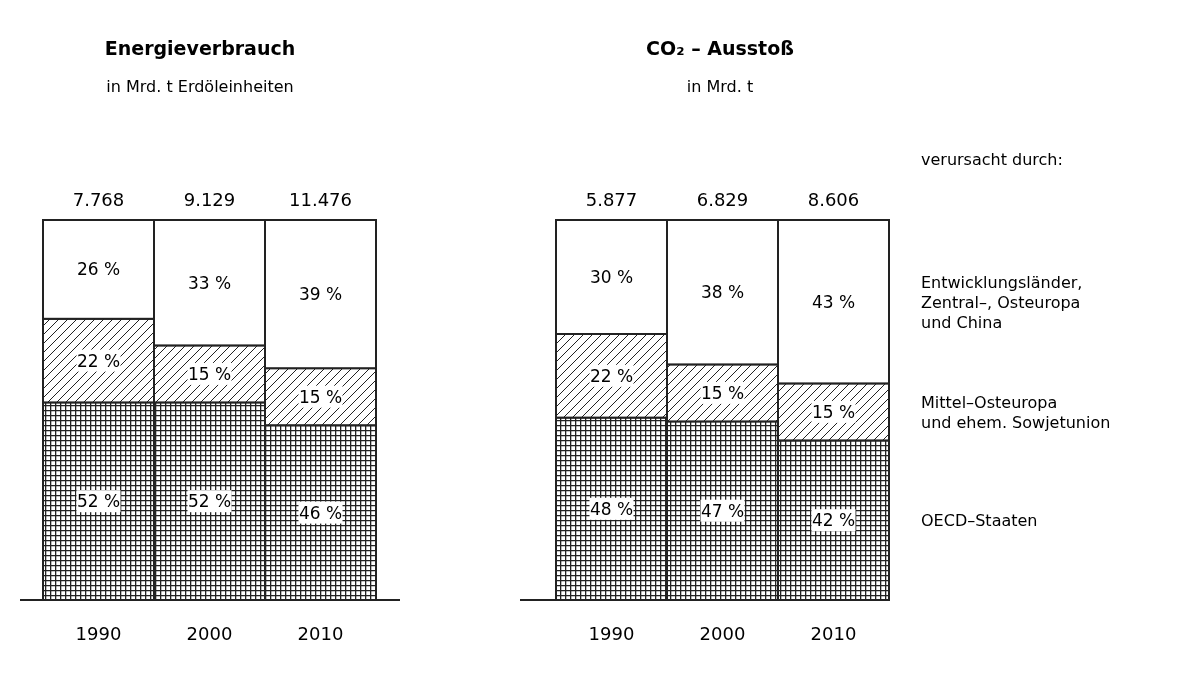 This screenshot has width=1199, height=691. I want to click on data-label: 39 %, so click(320, 294).